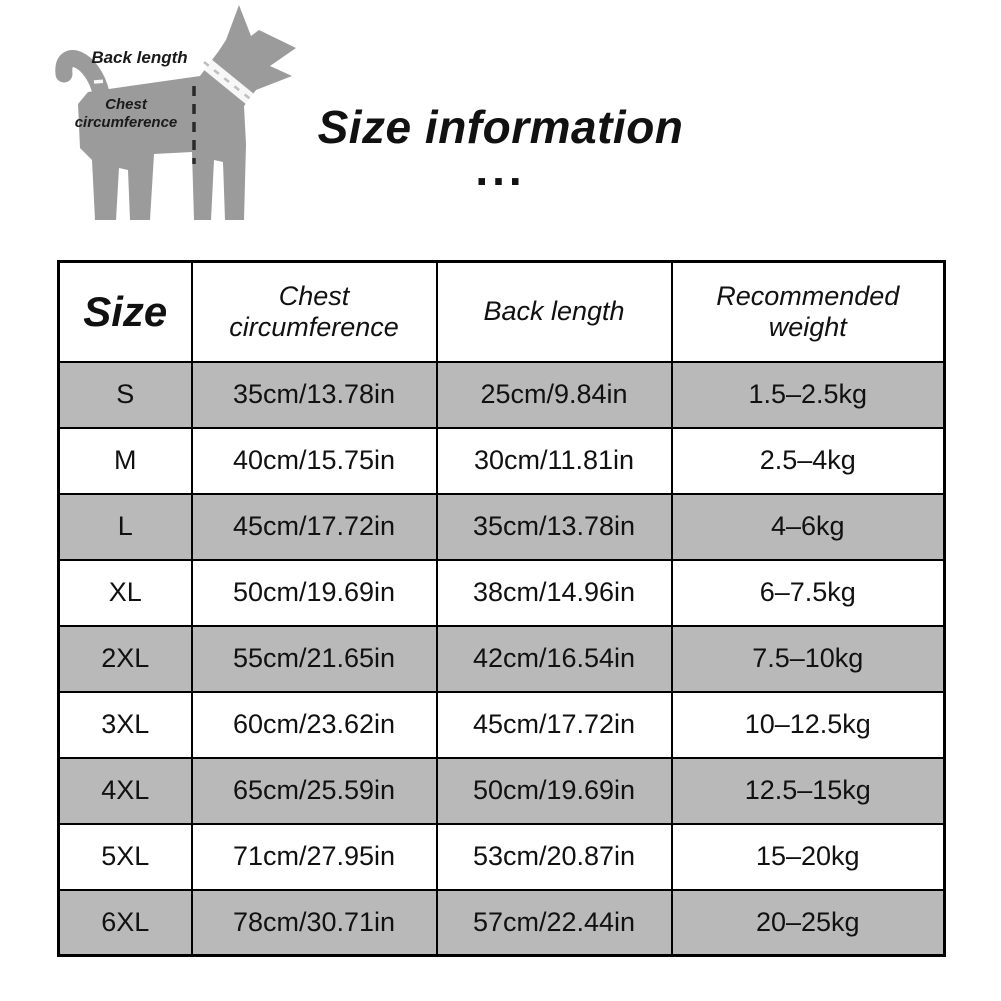  I want to click on chest-cell: 65cm/25.59in, so click(314, 790).